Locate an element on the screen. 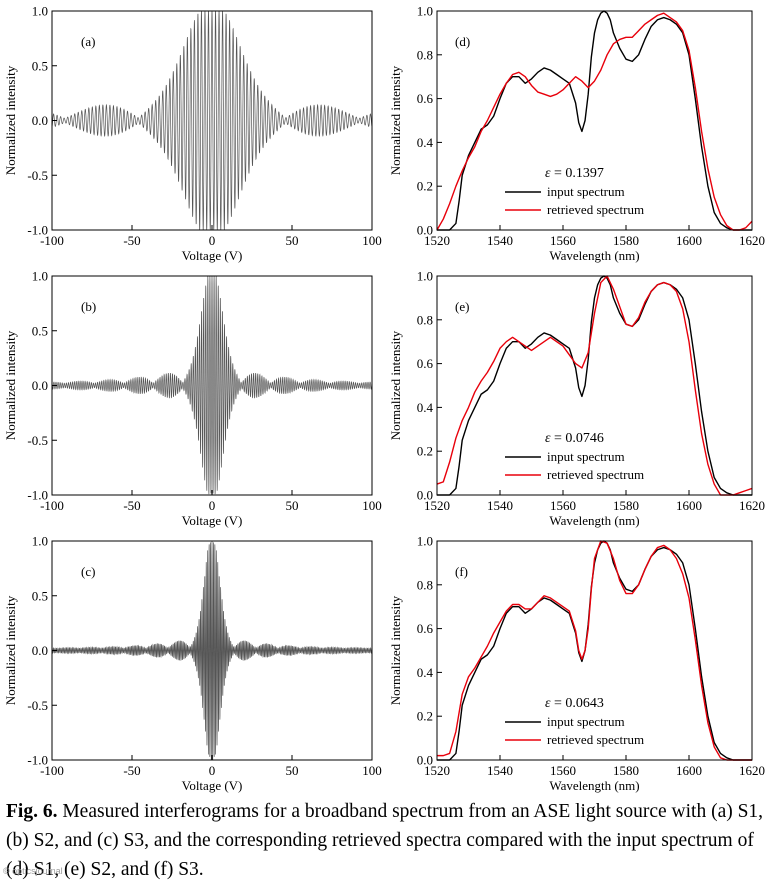 This screenshot has height=887, width=771. watermark: © opticsjournal is located at coordinates (33, 871).